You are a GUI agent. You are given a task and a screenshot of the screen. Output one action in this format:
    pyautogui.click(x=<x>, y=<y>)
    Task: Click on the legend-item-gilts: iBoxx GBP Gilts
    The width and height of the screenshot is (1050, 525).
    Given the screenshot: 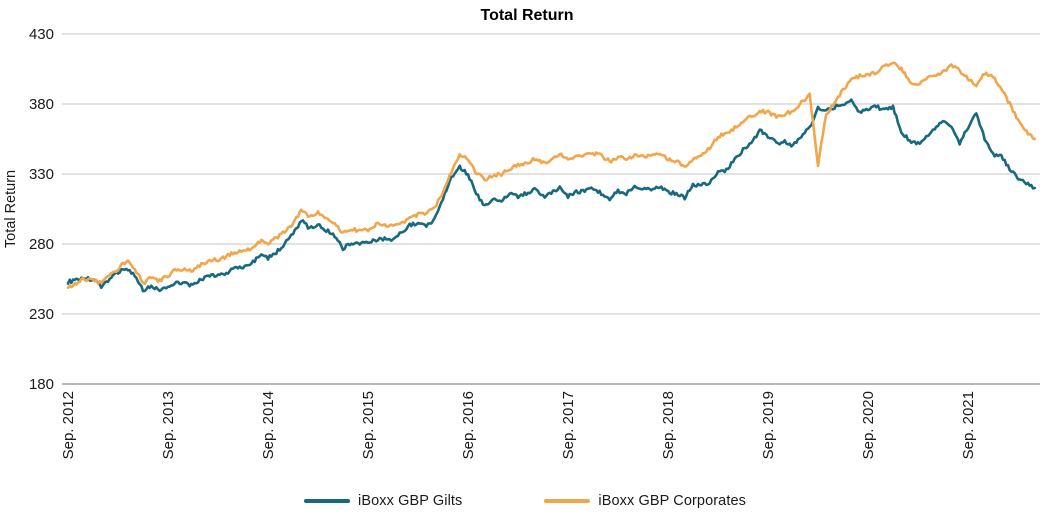 What is the action you would take?
    pyautogui.click(x=383, y=501)
    